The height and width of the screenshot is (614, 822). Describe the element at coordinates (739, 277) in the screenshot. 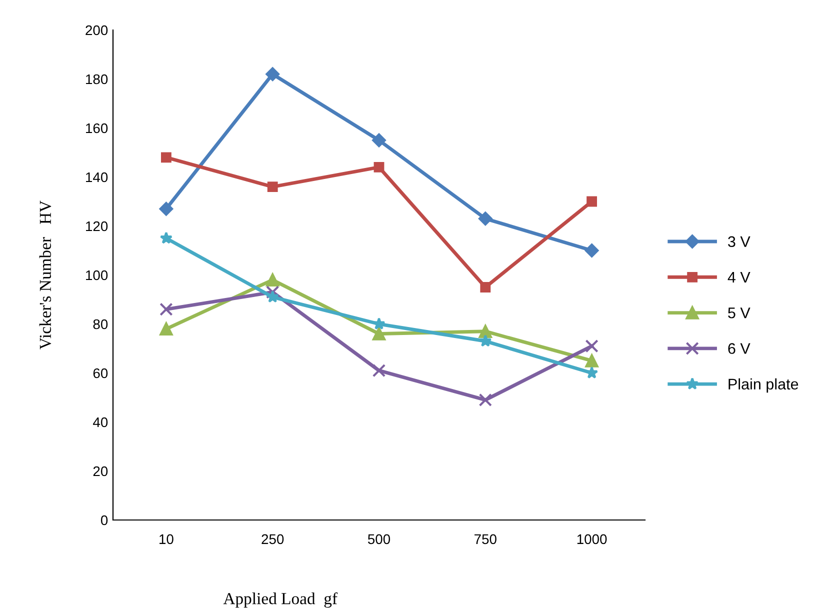

I see `legend-label: 4 V` at that location.